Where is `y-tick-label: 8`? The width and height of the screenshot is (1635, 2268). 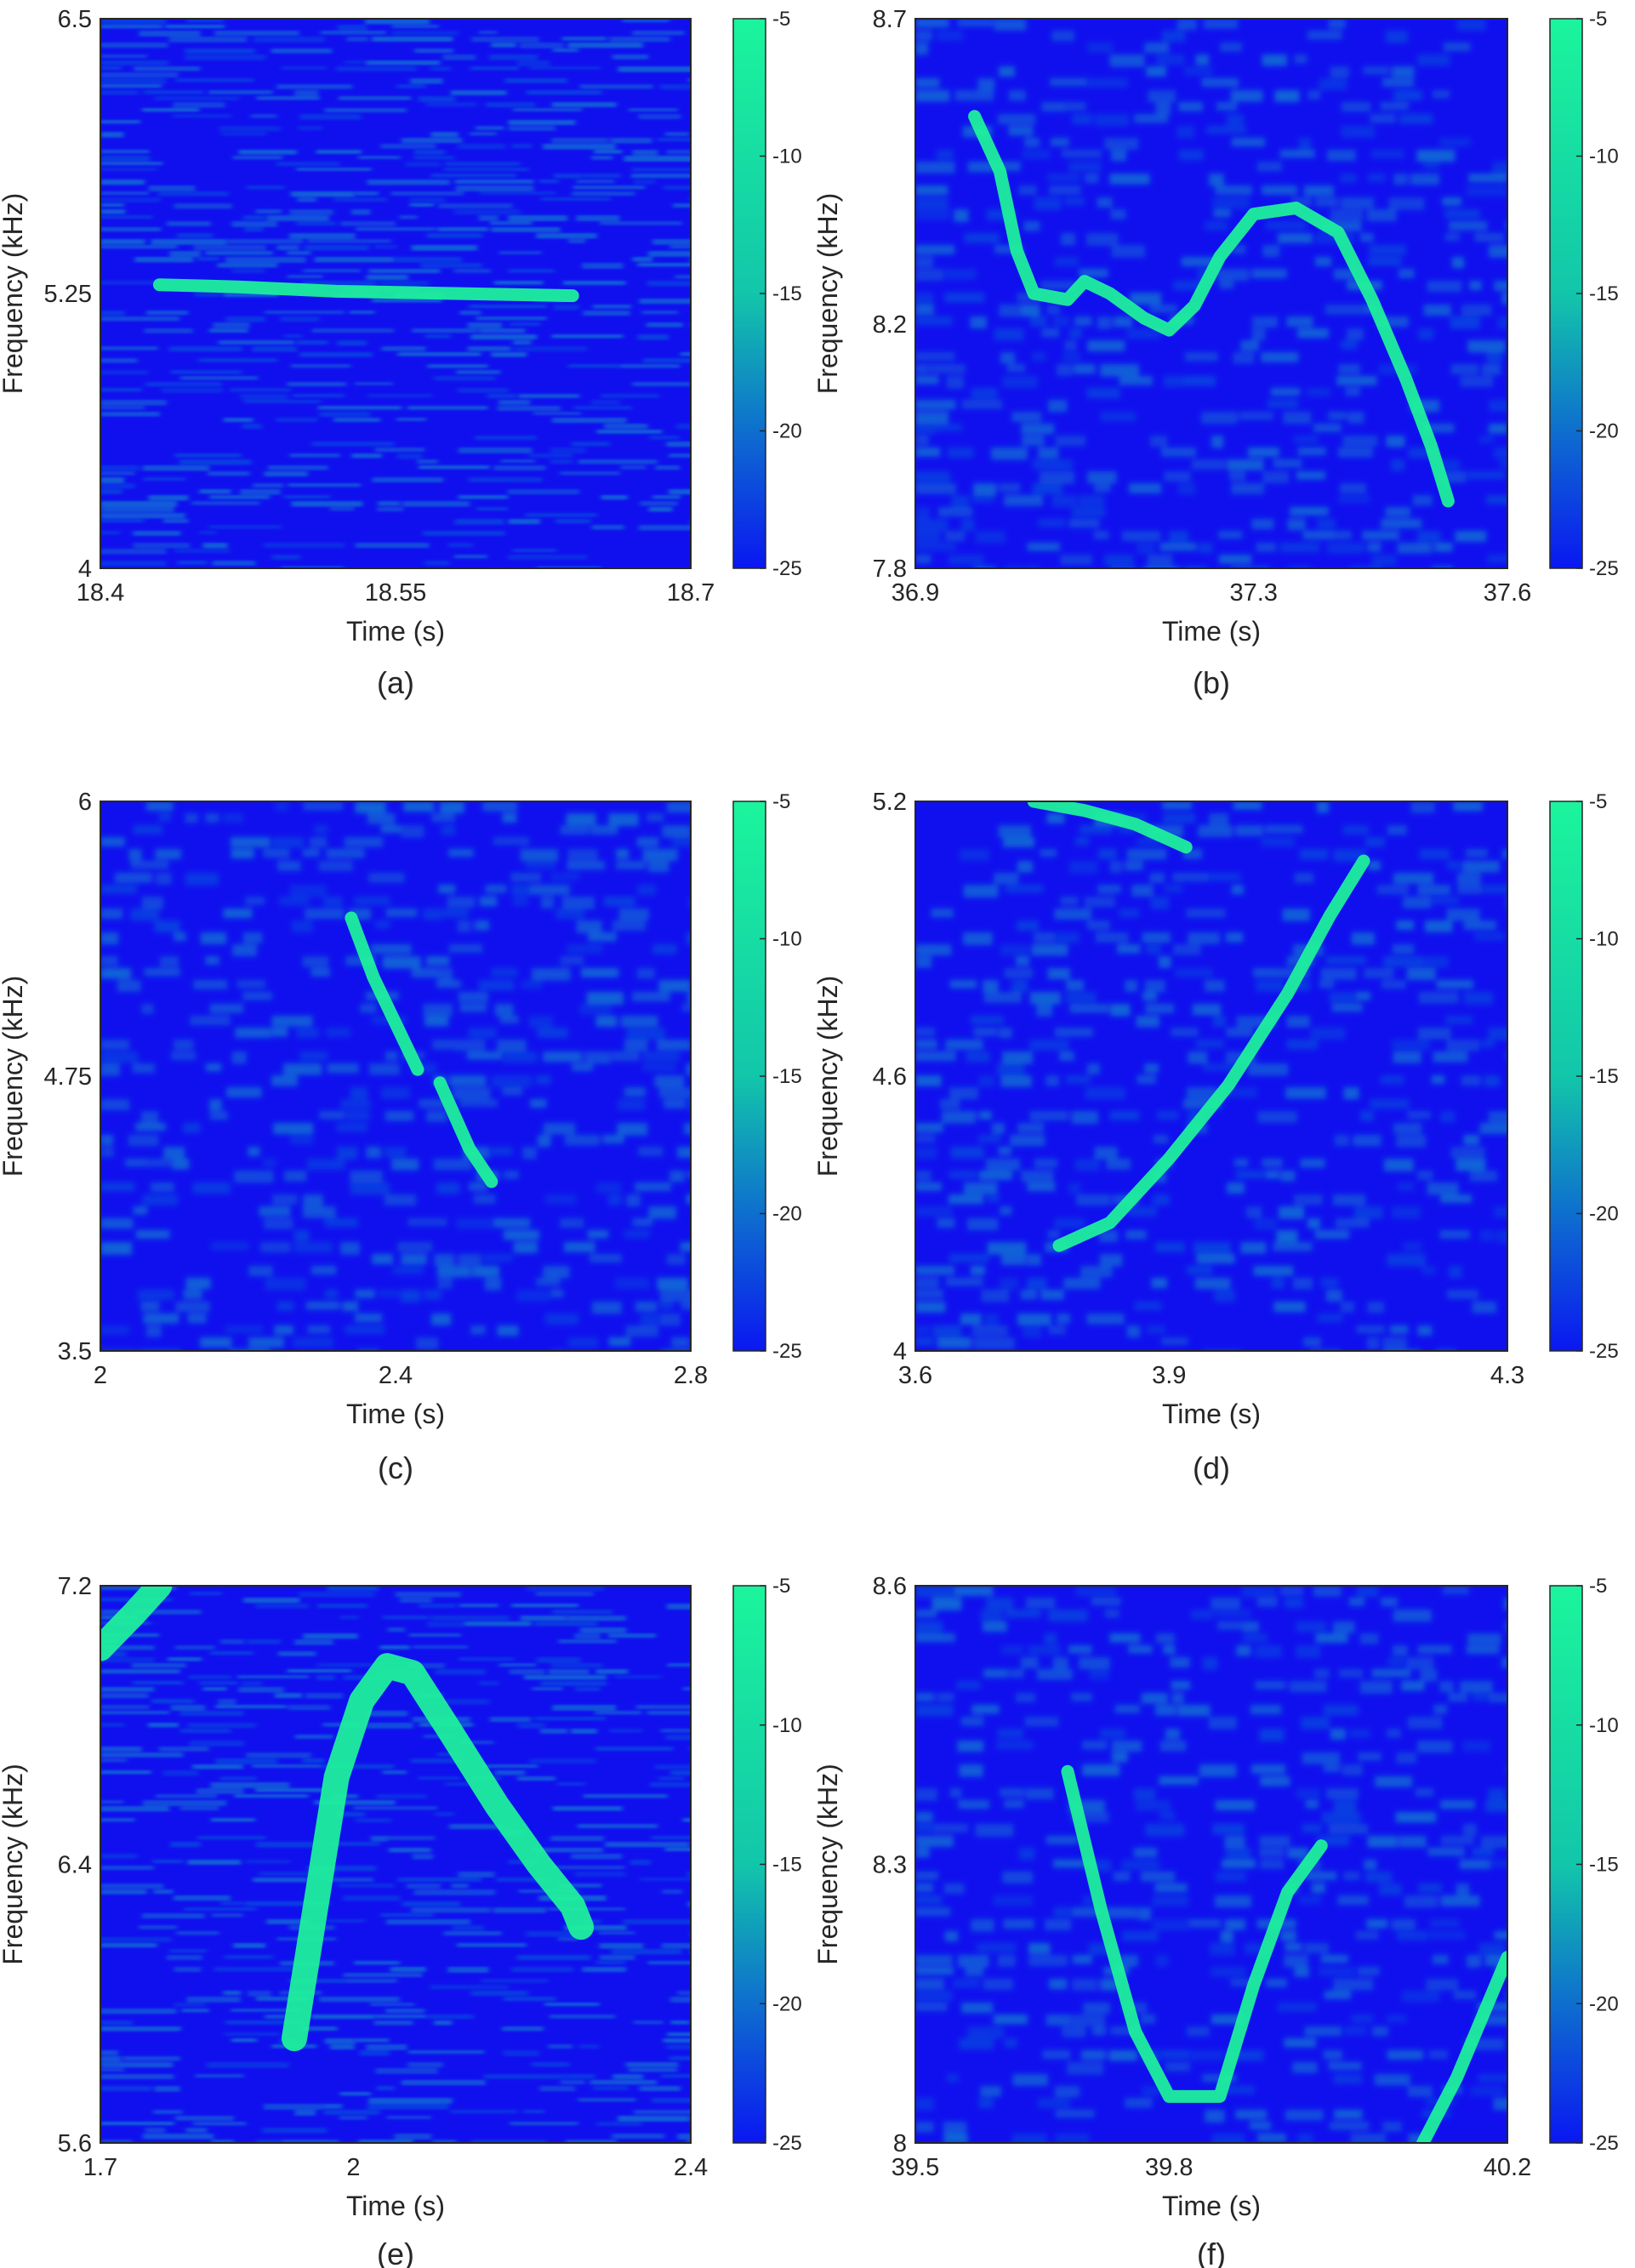 y-tick-label: 8 is located at coordinates (900, 2143).